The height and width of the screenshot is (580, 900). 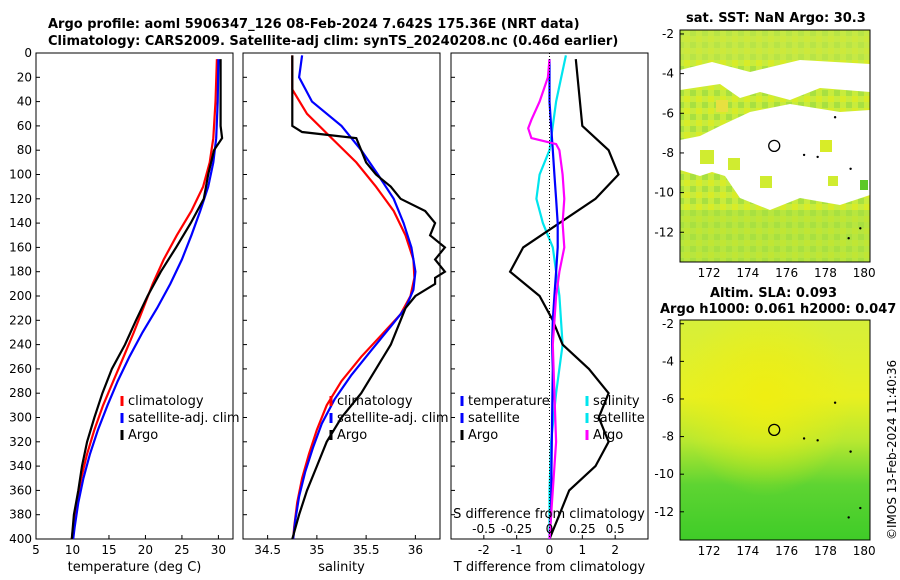 What do you see at coordinates (509, 401) in the screenshot?
I see `tdiff-legend-label: temperature` at bounding box center [509, 401].